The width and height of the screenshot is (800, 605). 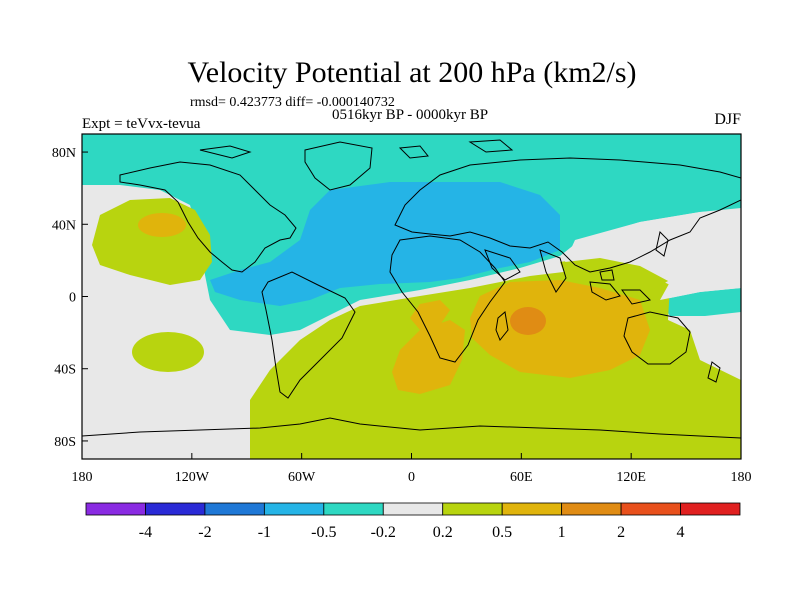 What do you see at coordinates (714, 372) in the screenshot?
I see `coastline-new-zealand` at bounding box center [714, 372].